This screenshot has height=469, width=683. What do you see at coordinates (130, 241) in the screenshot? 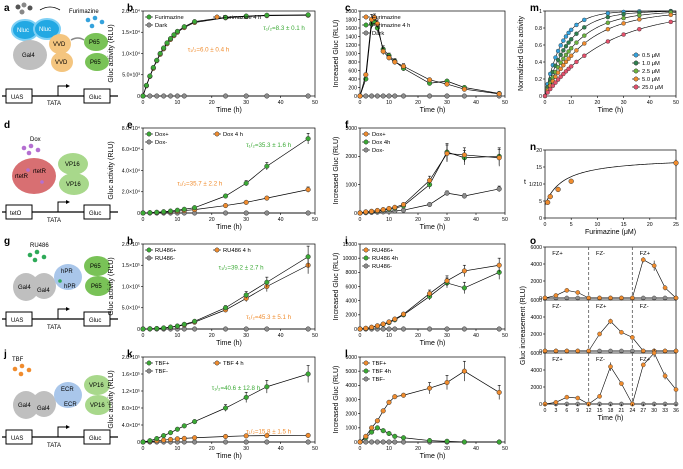
I see `panel-label-h: h` at bounding box center [130, 241].